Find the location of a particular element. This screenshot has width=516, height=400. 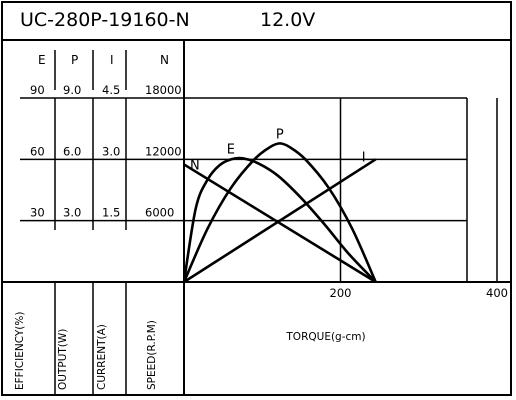

series-label-N: N is located at coordinates (195, 165).